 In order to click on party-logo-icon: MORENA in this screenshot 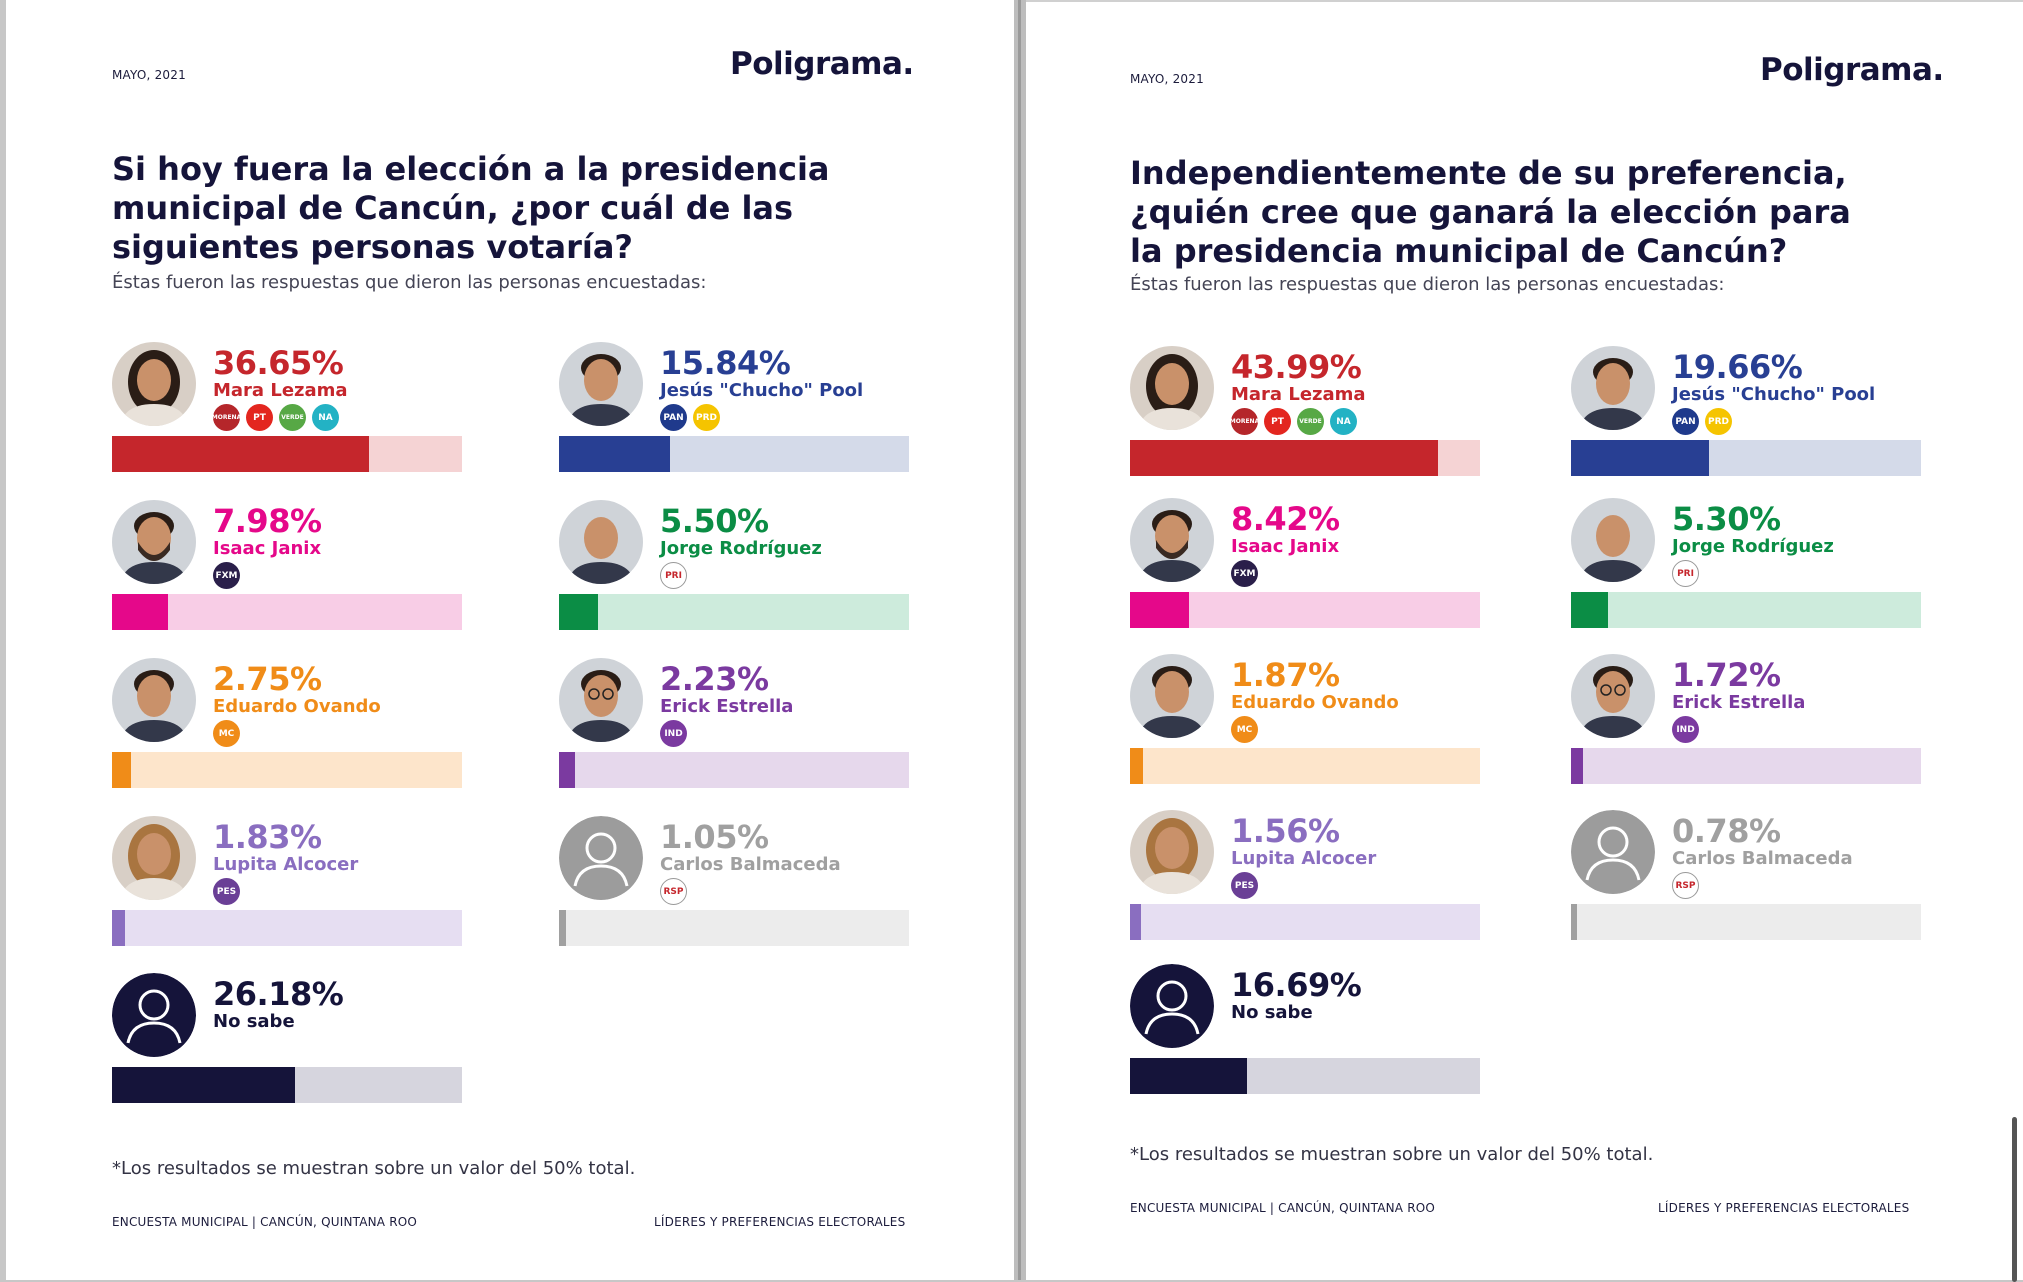, I will do `click(1244, 421)`.